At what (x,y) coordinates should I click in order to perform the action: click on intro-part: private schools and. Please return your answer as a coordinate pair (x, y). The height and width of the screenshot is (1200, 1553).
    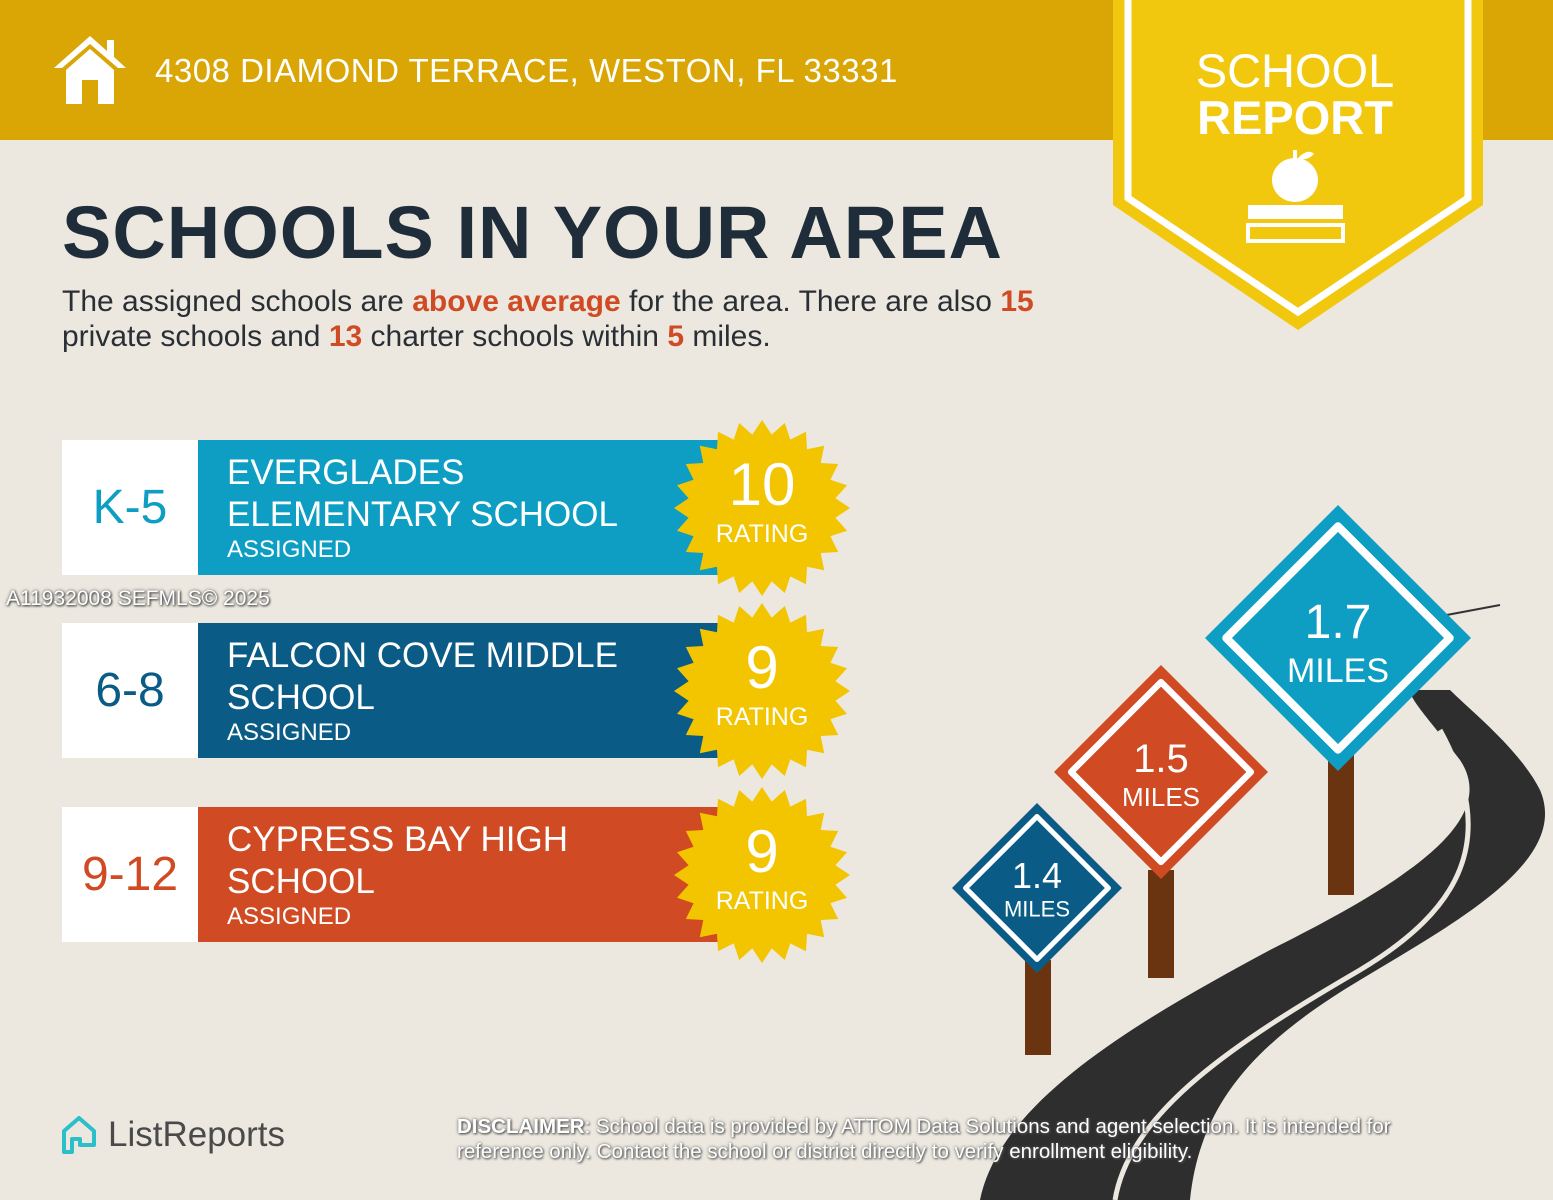
    Looking at the image, I should click on (195, 336).